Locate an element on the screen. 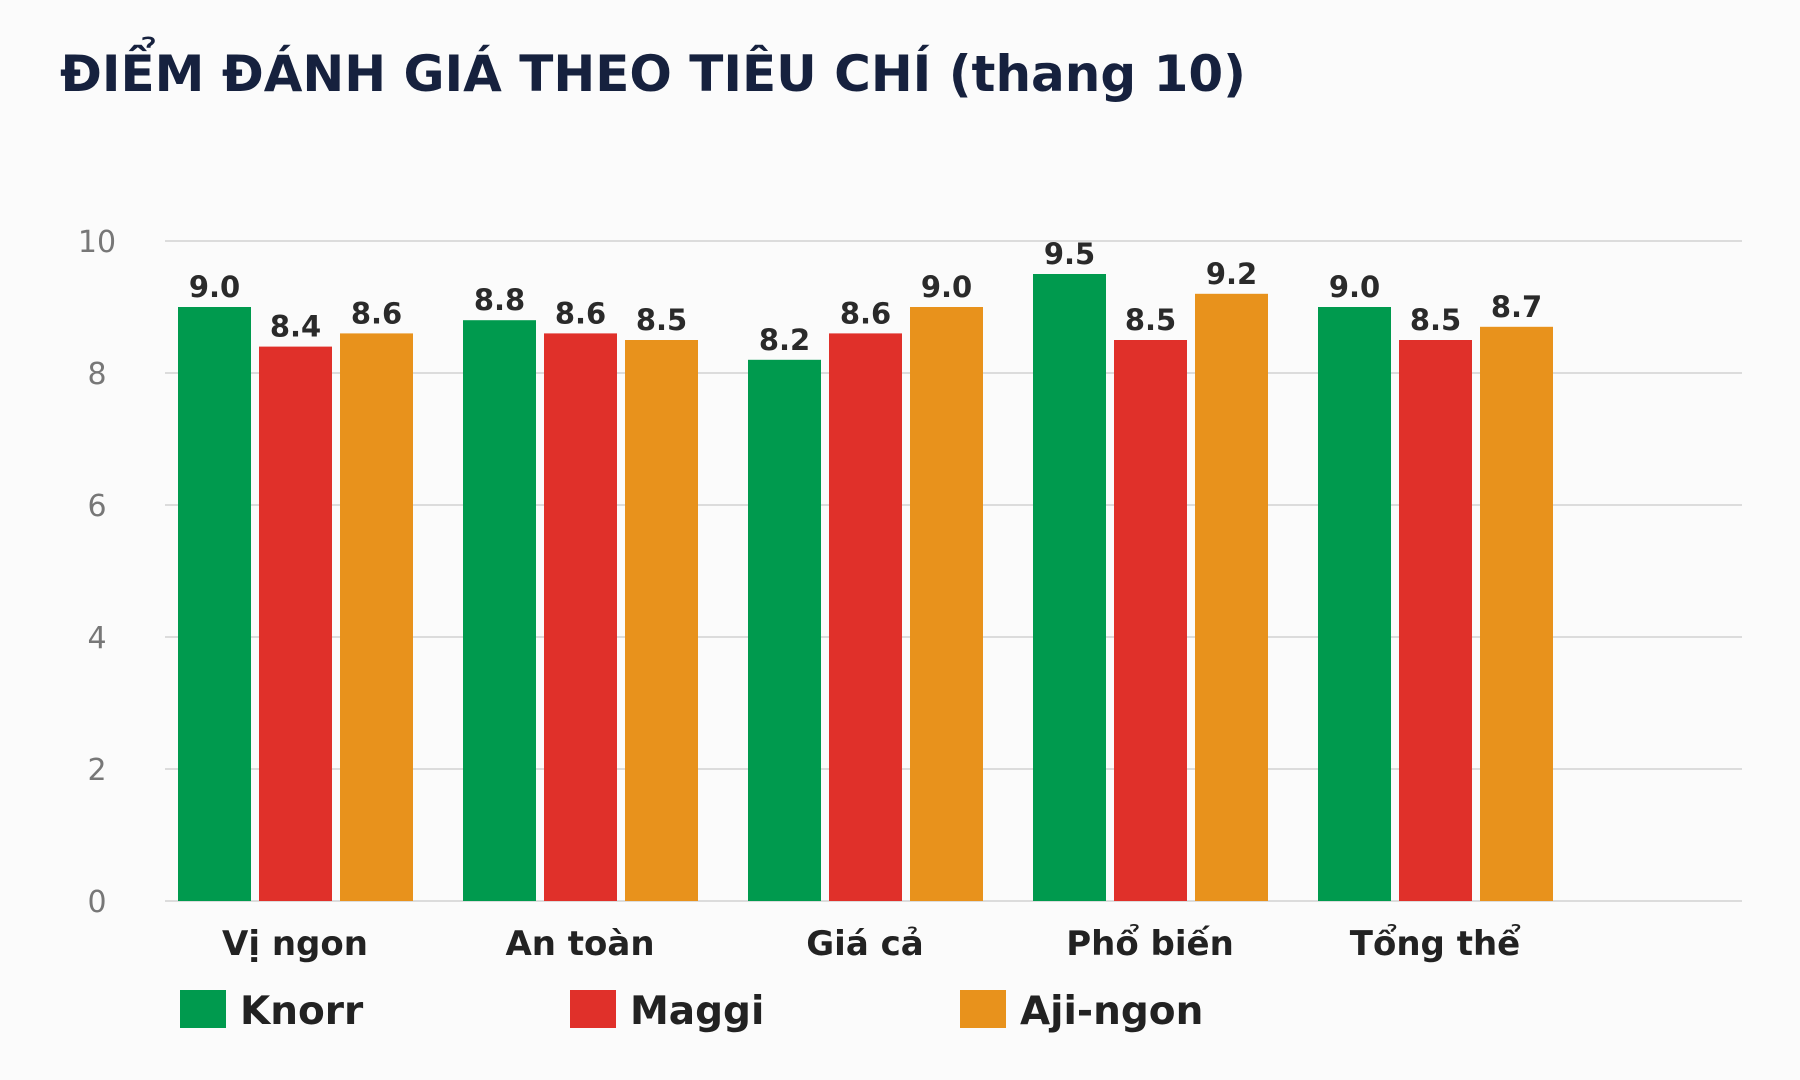 This screenshot has width=1800, height=1080. data-label: 8.4 is located at coordinates (295, 327).